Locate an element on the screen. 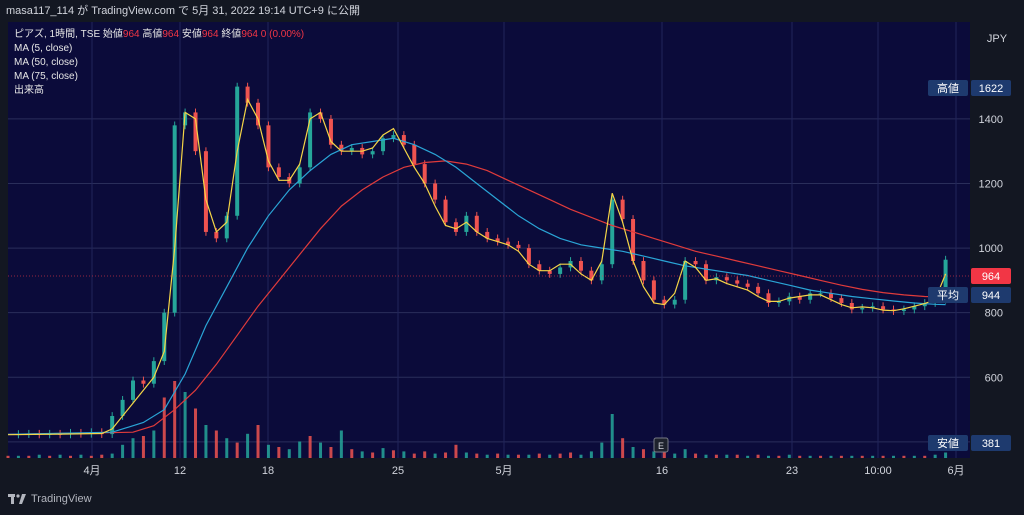 The width and height of the screenshot is (1024, 515). y-tick-label: 800 is located at coordinates (994, 314).